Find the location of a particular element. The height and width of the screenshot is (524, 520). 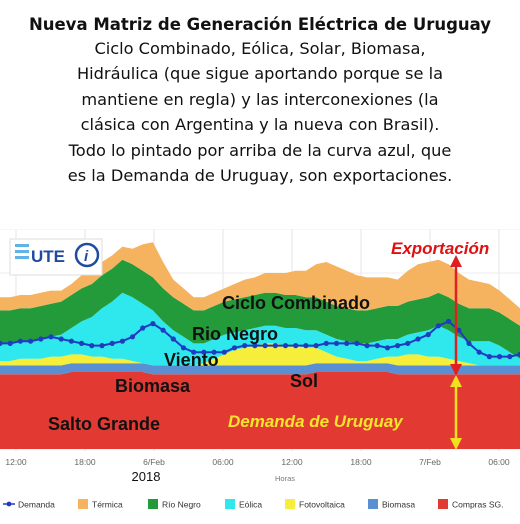

x-axis-label: Horas is located at coordinates (285, 478).